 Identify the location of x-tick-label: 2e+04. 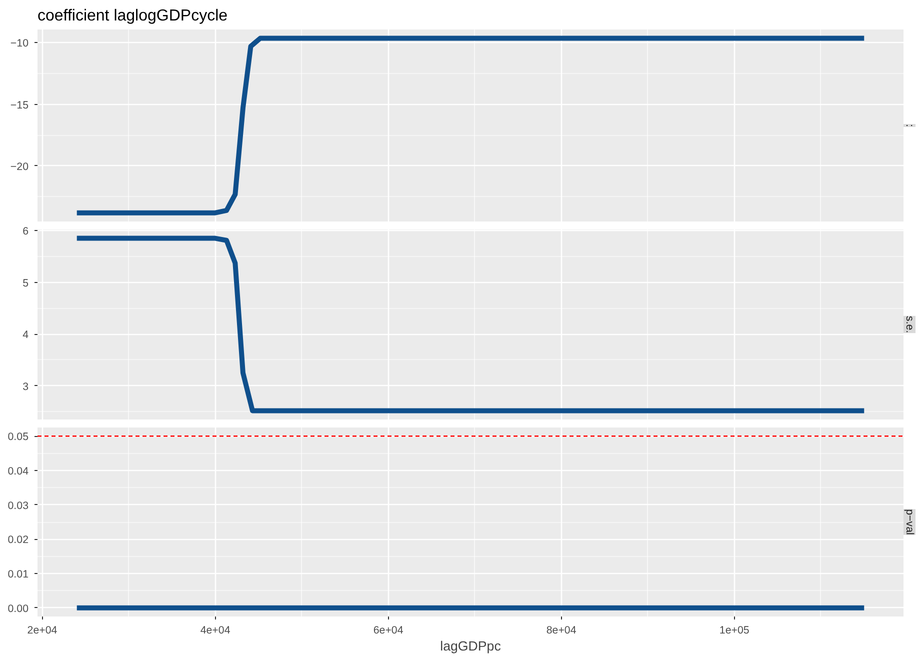
(42, 630).